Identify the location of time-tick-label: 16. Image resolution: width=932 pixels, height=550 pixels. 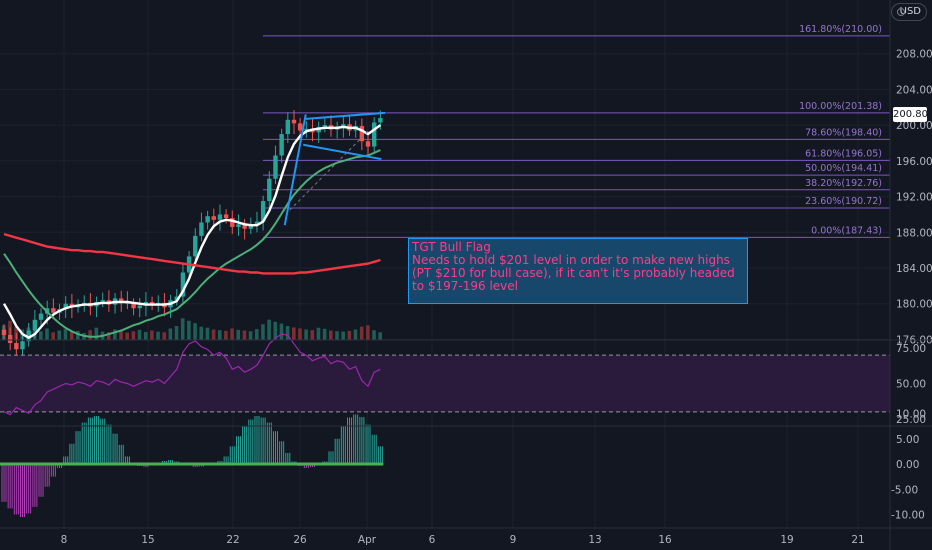
(665, 540).